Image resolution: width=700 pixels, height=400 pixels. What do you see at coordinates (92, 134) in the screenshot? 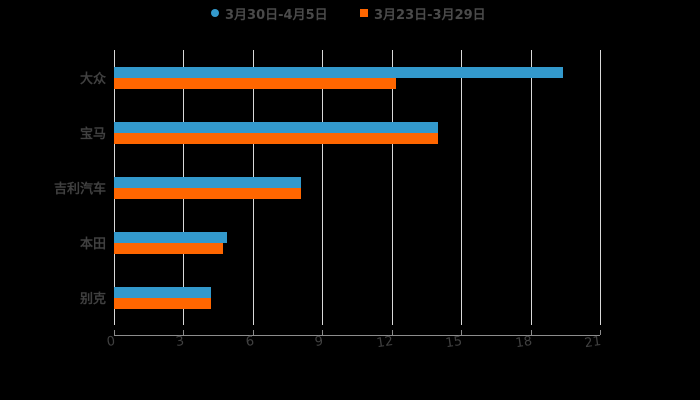
I see `category-label: 宝马` at bounding box center [92, 134].